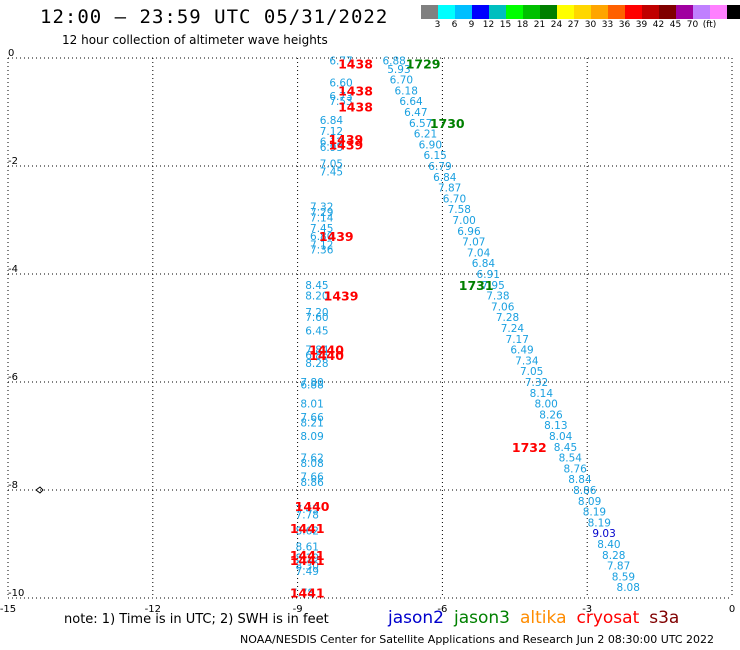 This screenshot has height=650, width=740. Describe the element at coordinates (316, 297) in the screenshot. I see `wave-height-value: 8.20` at that location.